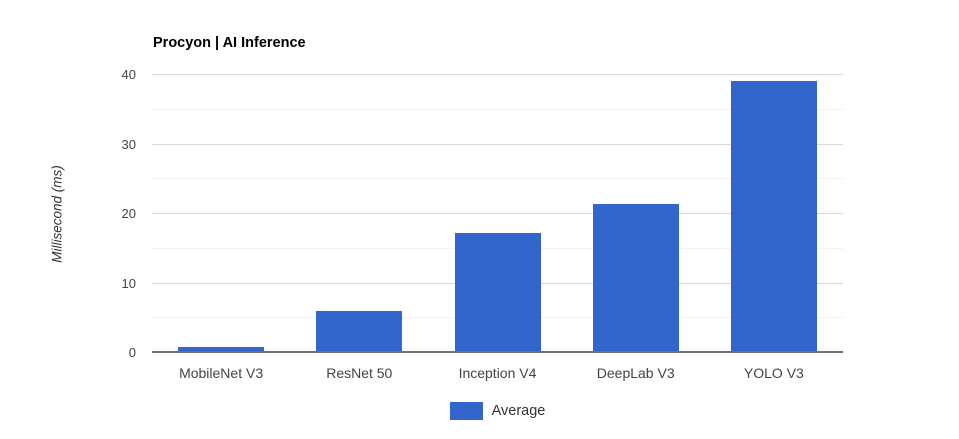  I want to click on legend: Average, so click(497, 411).